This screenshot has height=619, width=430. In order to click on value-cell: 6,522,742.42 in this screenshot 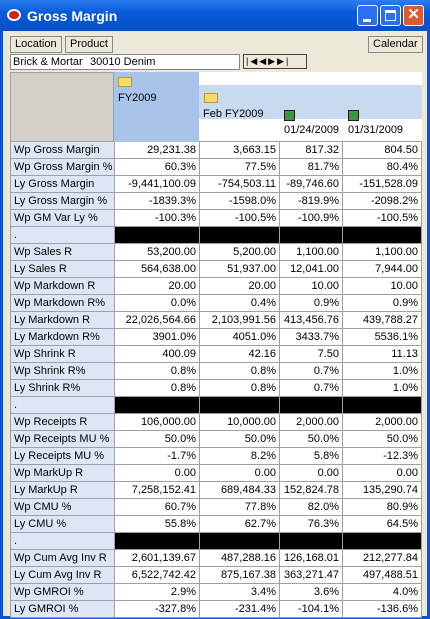, I will do `click(157, 575)`.